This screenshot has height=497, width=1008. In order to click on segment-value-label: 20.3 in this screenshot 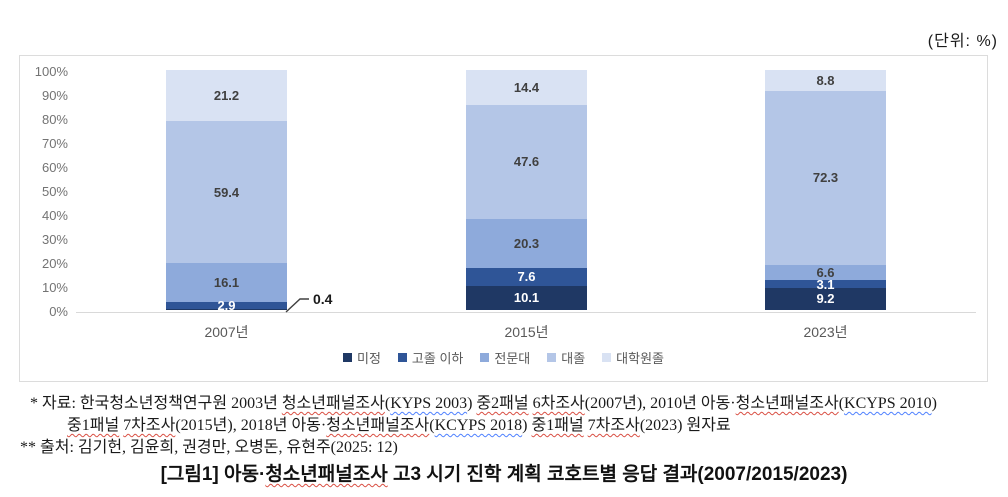, I will do `click(526, 243)`.